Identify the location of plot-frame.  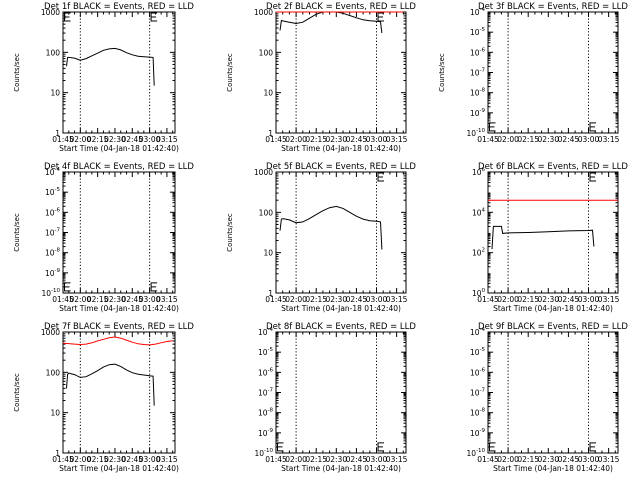
(553, 72).